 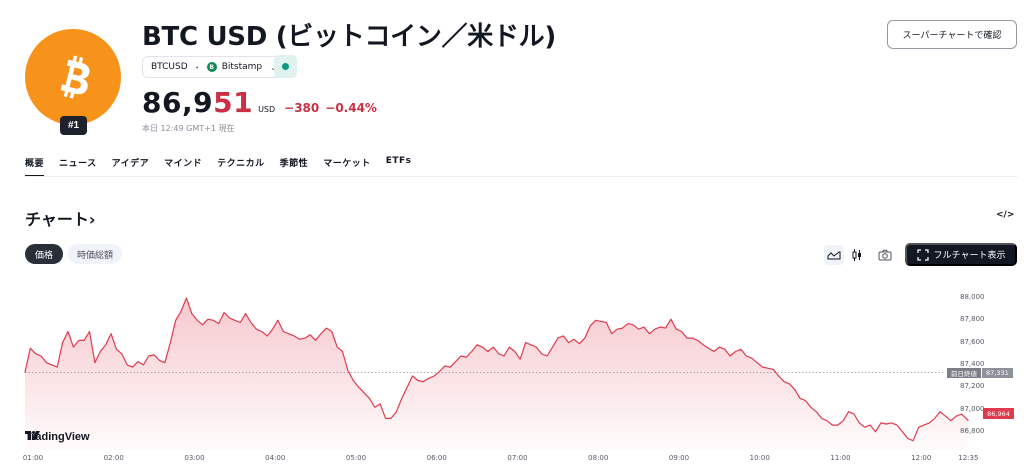 What do you see at coordinates (259, 102) in the screenshot?
I see `price-display: 86,9 51 USD −380 −0.44%` at bounding box center [259, 102].